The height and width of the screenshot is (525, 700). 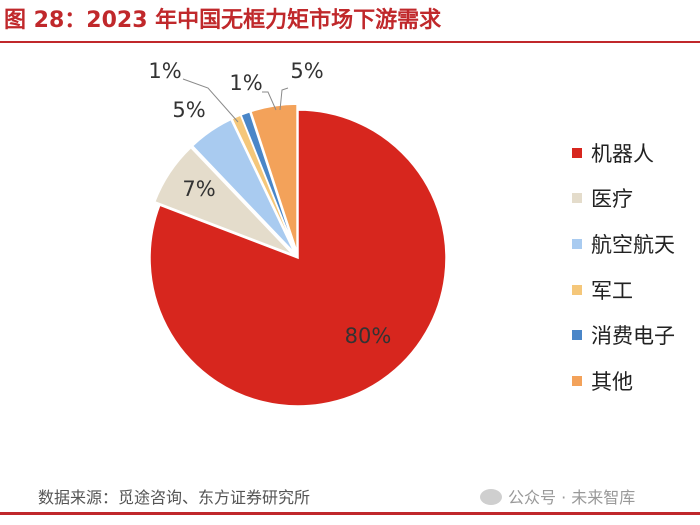 I want to click on legend-label: 机器人, so click(x=622, y=153).